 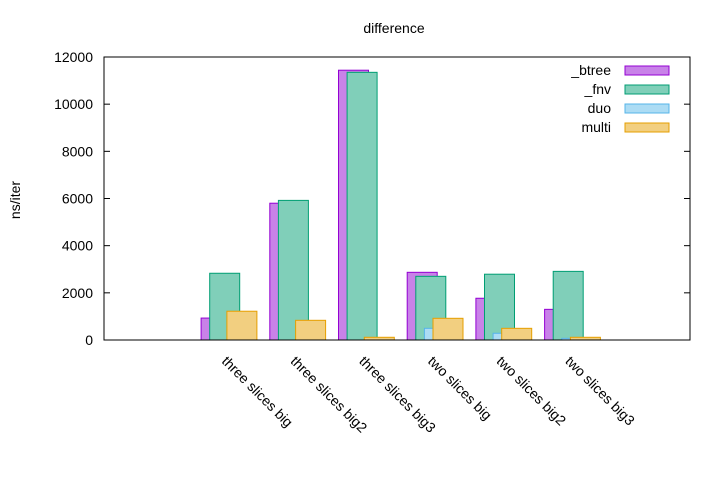 What do you see at coordinates (393, 28) in the screenshot?
I see `chart-title: difference` at bounding box center [393, 28].